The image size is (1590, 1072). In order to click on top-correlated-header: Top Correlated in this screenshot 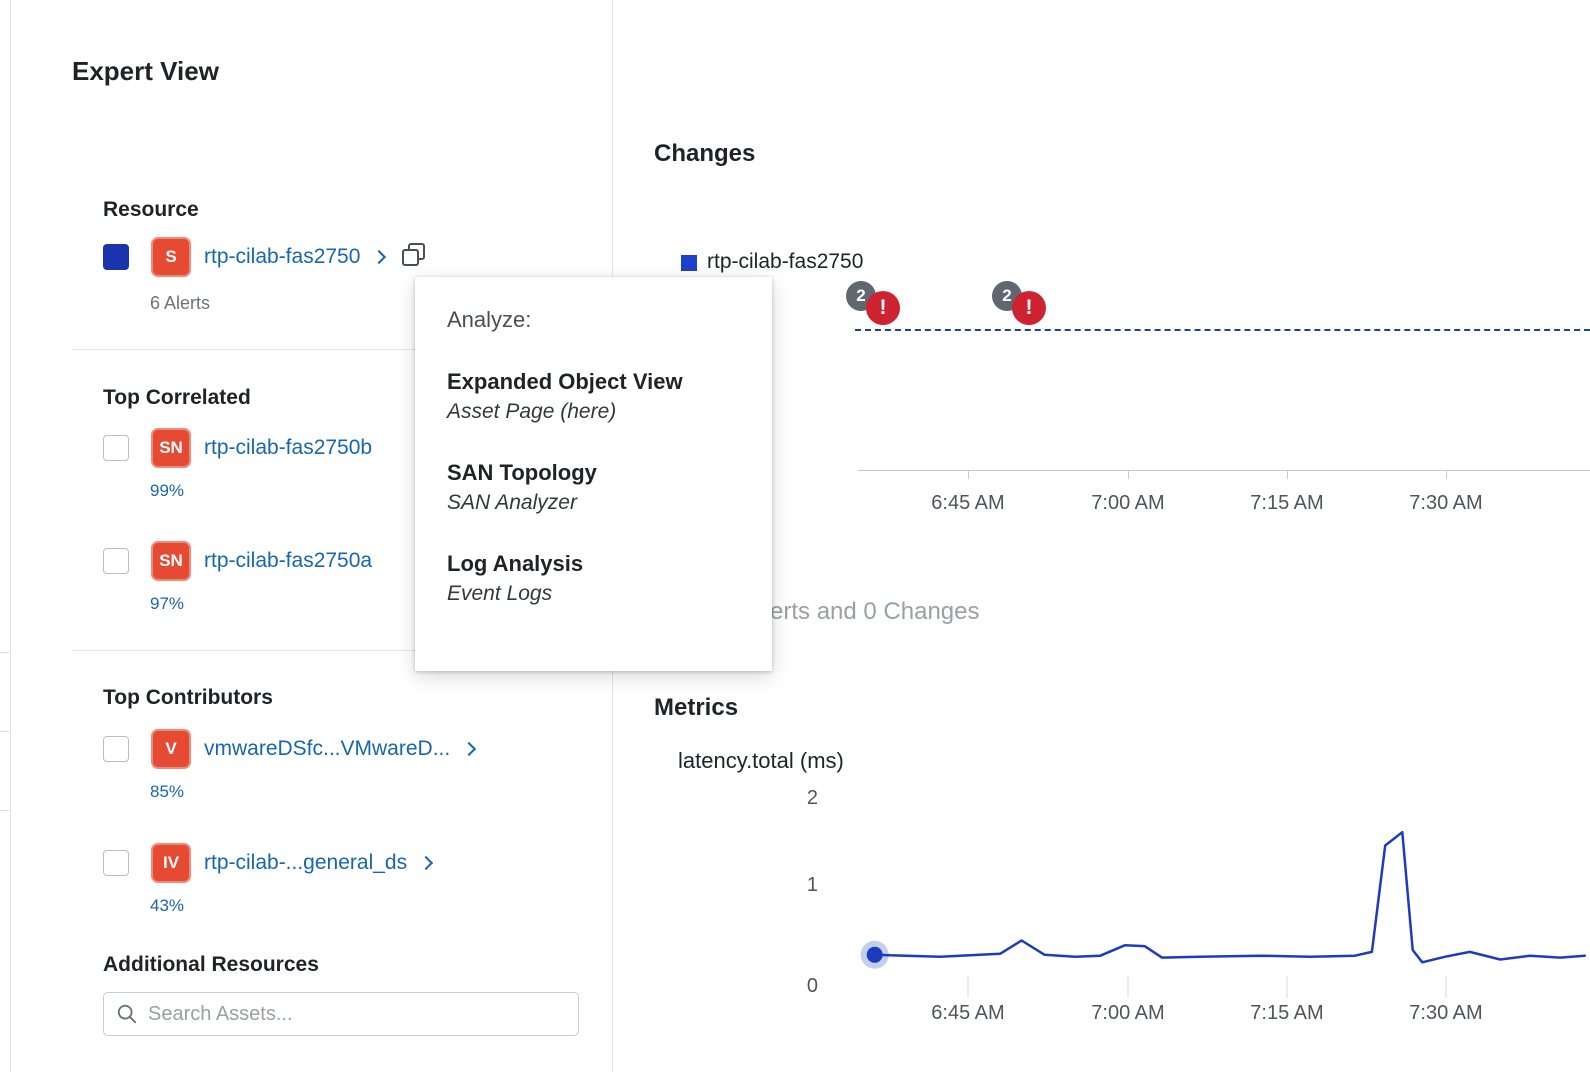, I will do `click(177, 397)`.